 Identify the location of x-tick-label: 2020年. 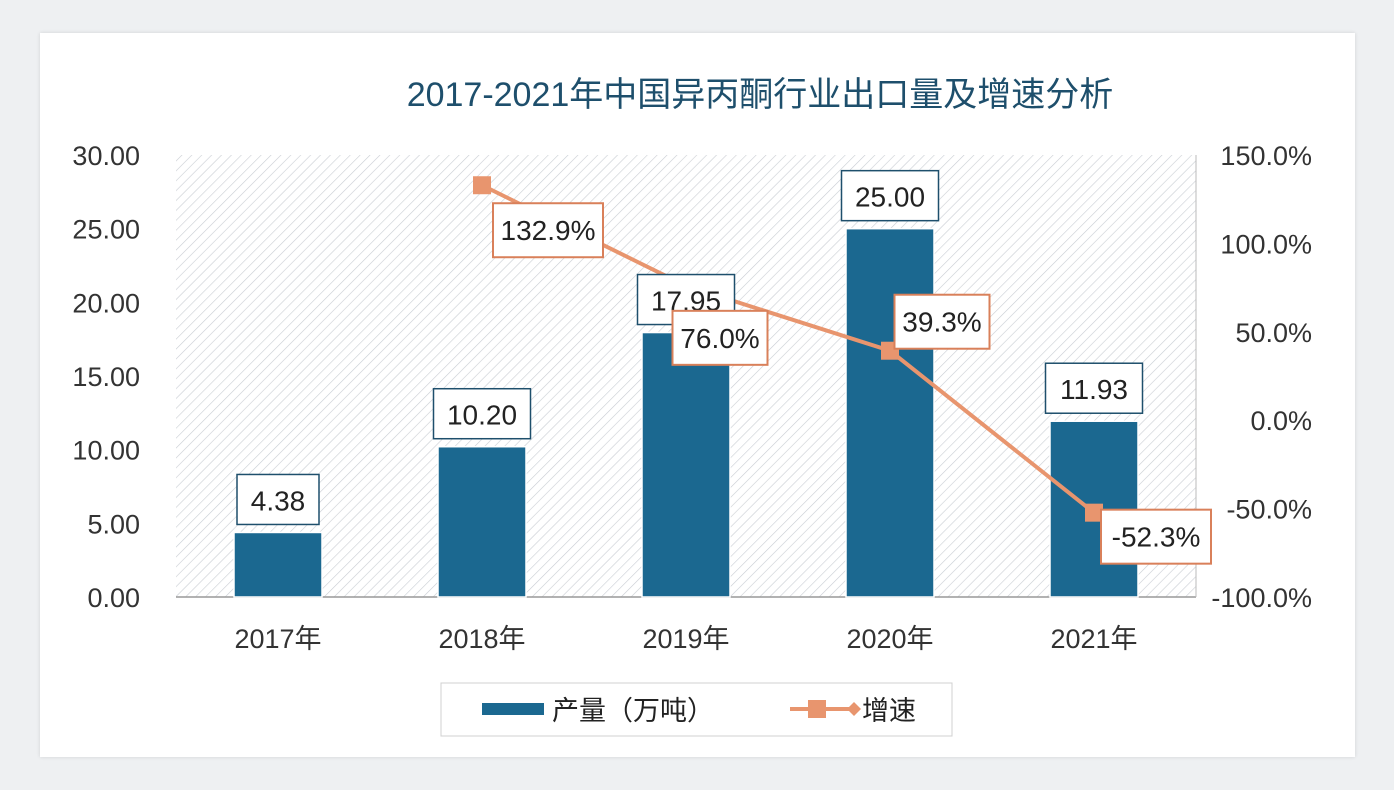
(889, 639).